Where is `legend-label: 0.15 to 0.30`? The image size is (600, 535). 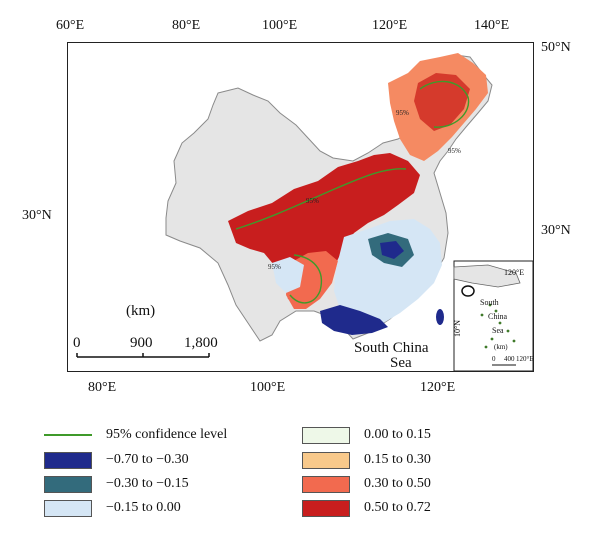 legend-label: 0.15 to 0.30 is located at coordinates (397, 459).